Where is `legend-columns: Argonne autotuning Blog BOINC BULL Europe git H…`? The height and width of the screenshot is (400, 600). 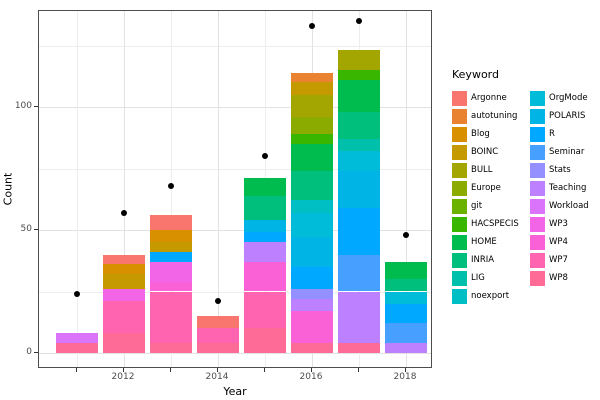
legend-columns: Argonne autotuning Blog BOINC BULL Europe git H… is located at coordinates (525, 197).